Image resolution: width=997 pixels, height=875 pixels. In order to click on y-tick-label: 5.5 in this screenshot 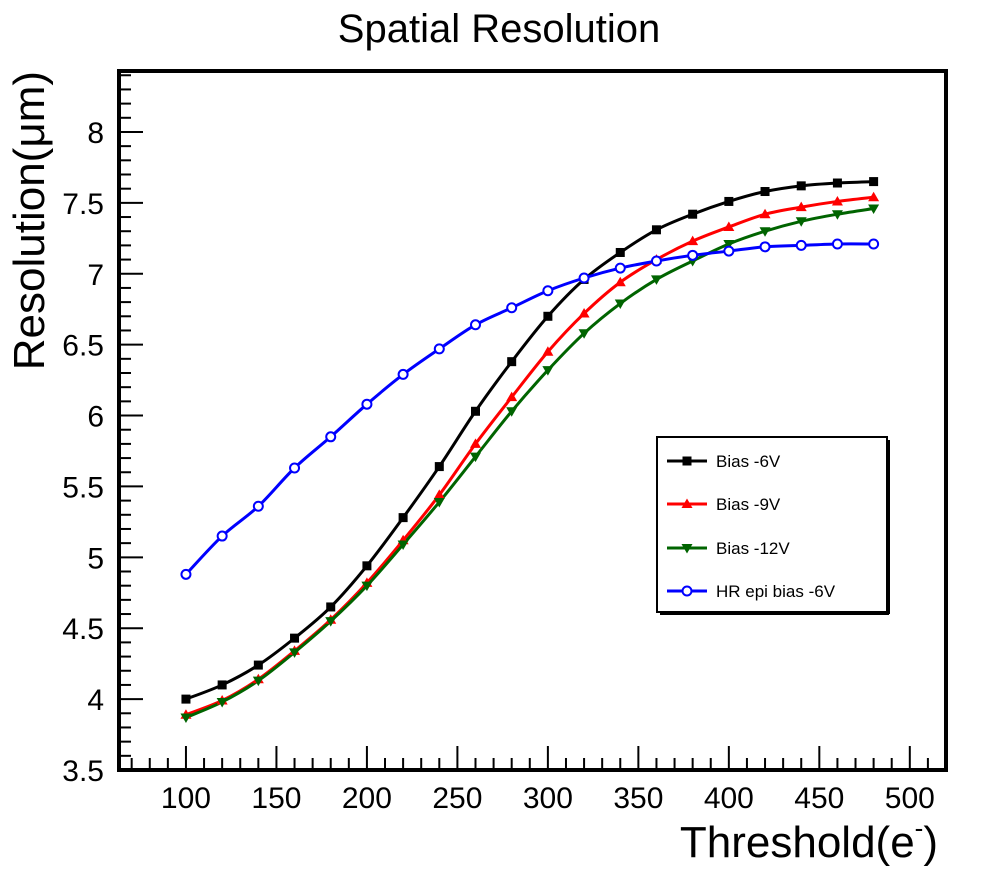, I will do `click(83, 487)`.